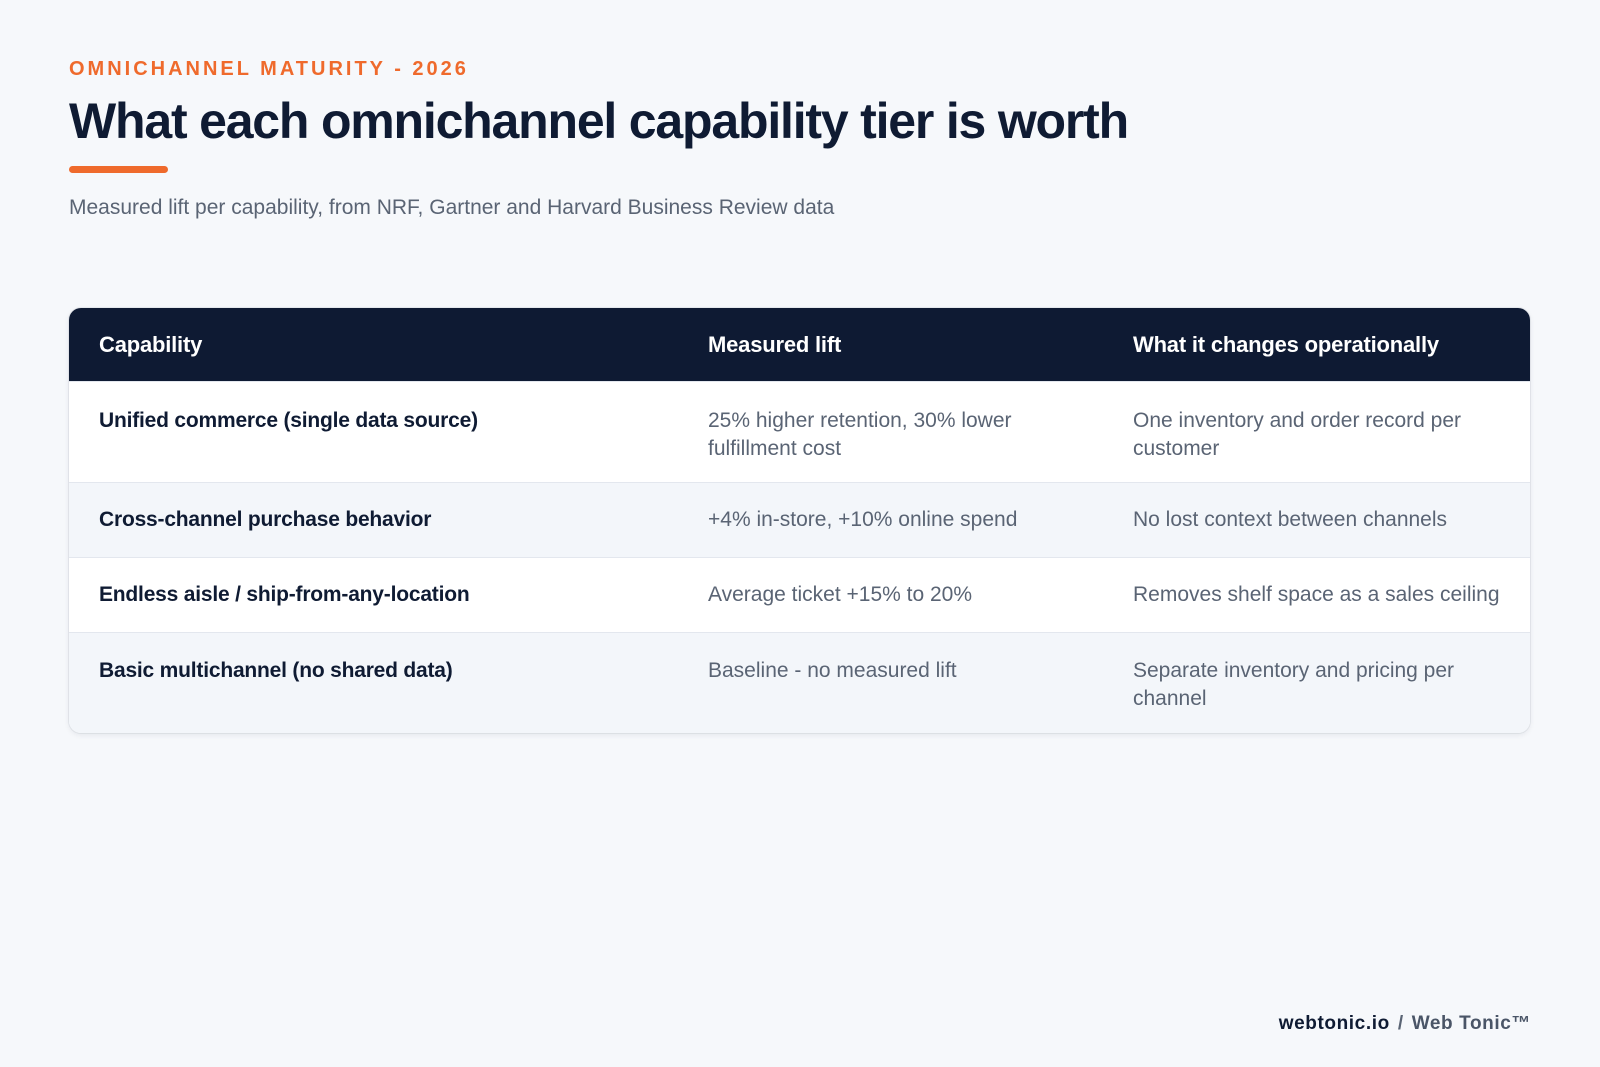 The width and height of the screenshot is (1600, 1067). Describe the element at coordinates (1316, 594) in the screenshot. I see `operational-change-cell: Removes shelf space as a sales ceiling` at that location.